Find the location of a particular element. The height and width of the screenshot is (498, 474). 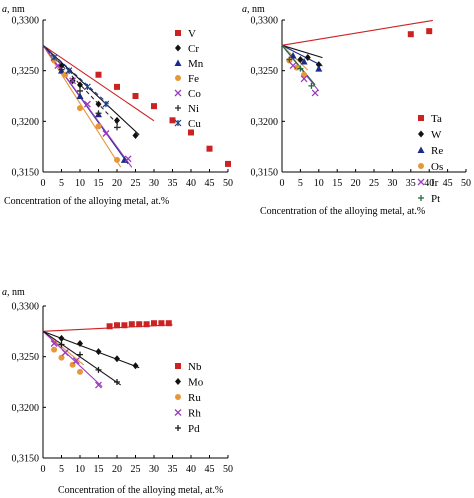

y-tick-label: 0,3150 is located at coordinates (26, 173).